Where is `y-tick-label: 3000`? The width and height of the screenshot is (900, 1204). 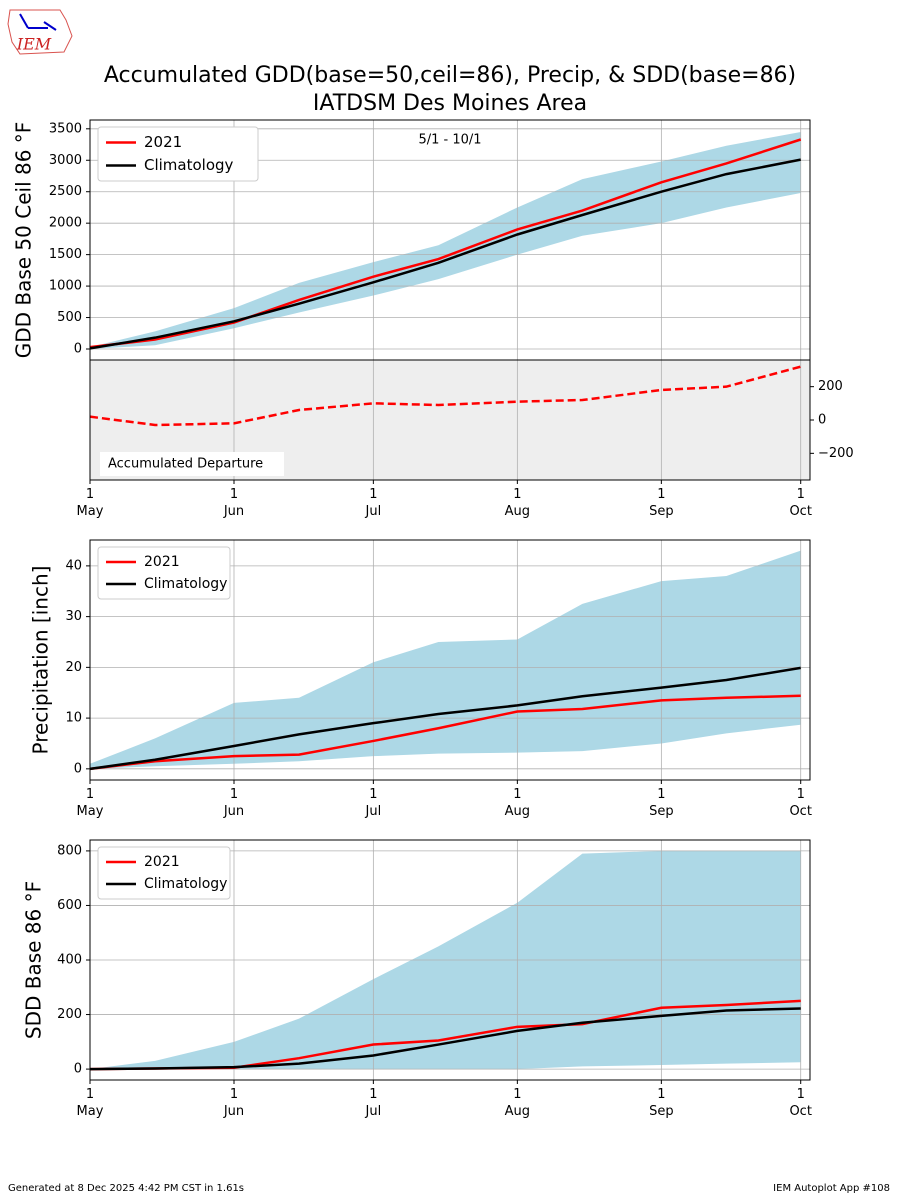
y-tick-label: 3000 is located at coordinates (65, 160).